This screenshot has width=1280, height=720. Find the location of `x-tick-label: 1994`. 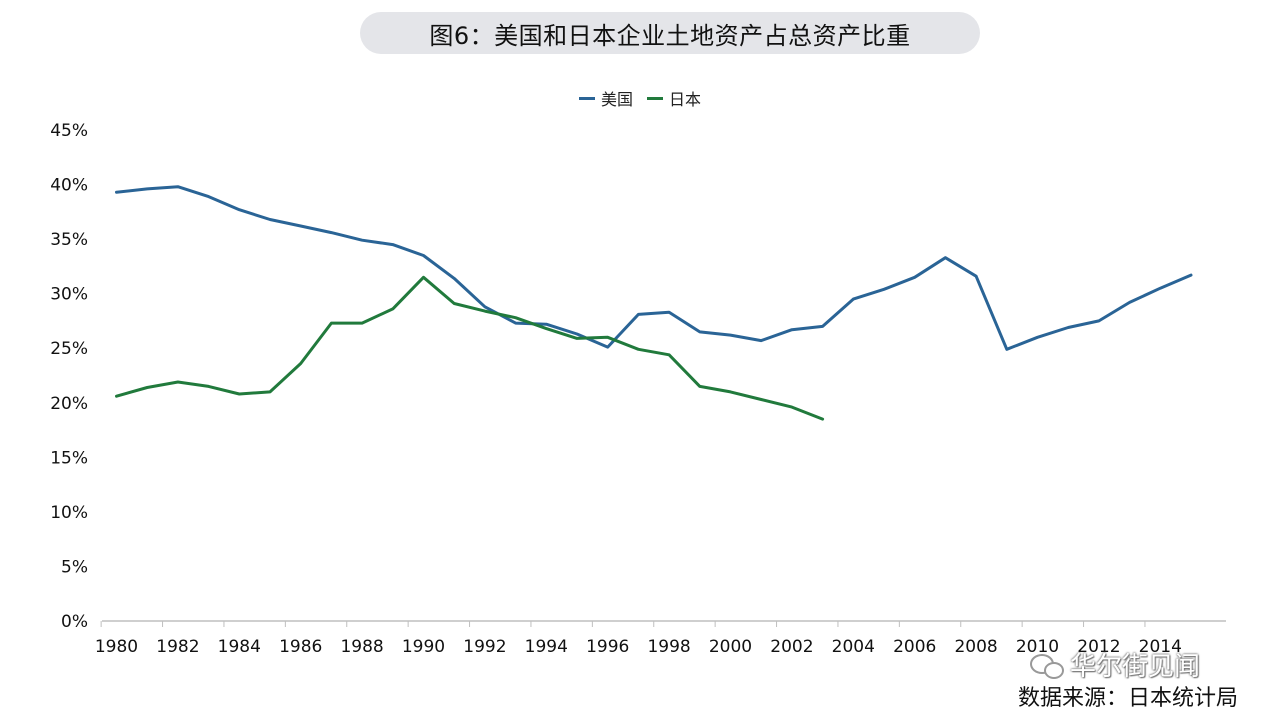

x-tick-label: 1994 is located at coordinates (546, 647).